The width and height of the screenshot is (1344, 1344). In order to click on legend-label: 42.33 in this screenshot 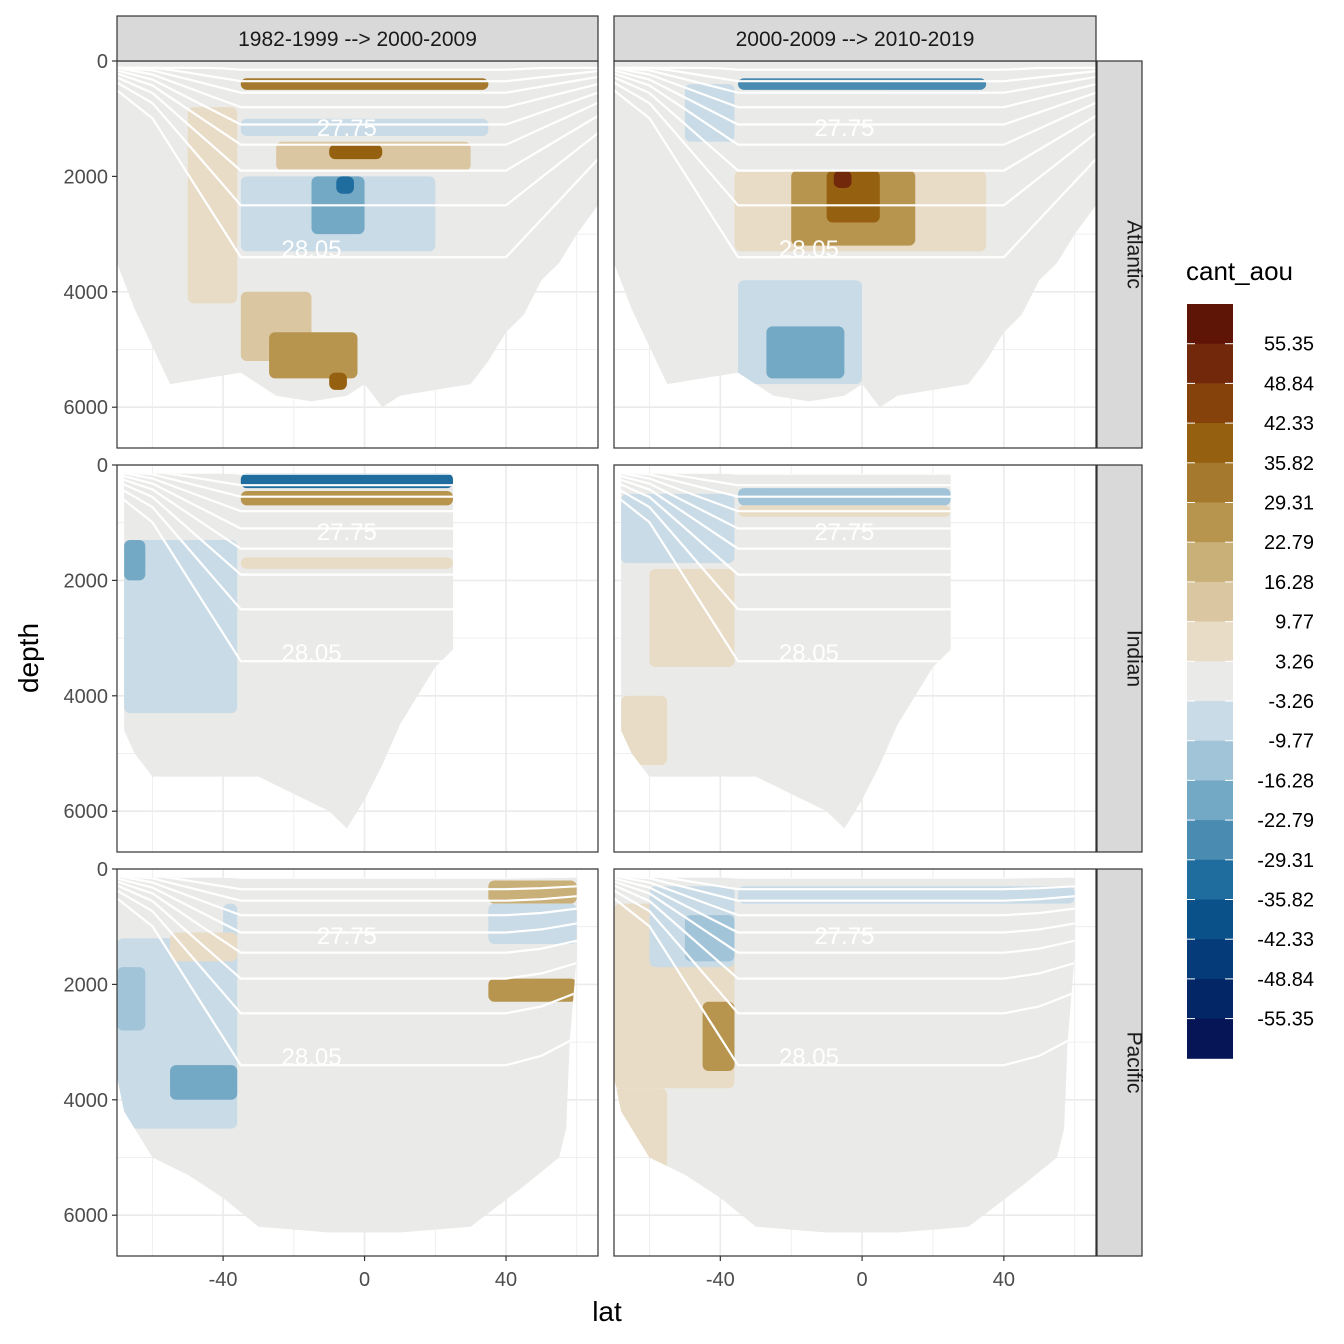, I will do `click(1289, 424)`.